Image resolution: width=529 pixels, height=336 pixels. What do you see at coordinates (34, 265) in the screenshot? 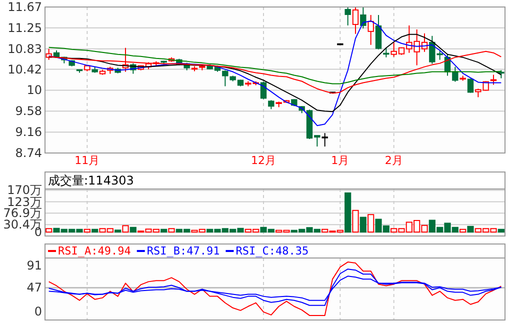
I see `y-tick-label: 91` at bounding box center [34, 265].